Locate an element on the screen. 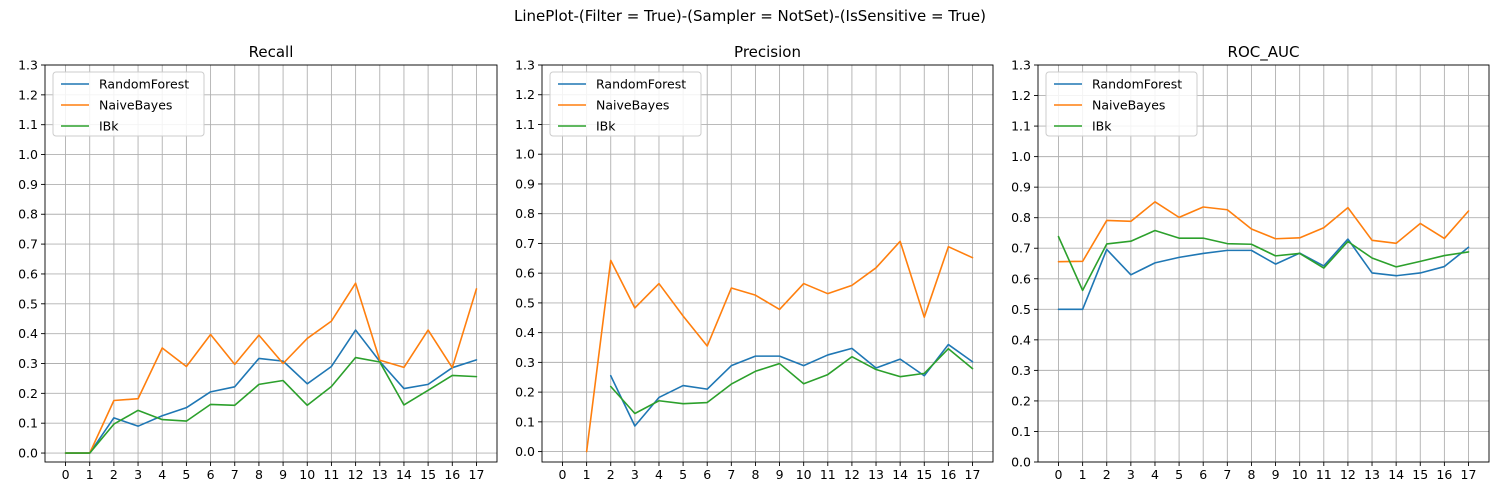 The width and height of the screenshot is (1500, 500). y-tick-label: 0.9 is located at coordinates (525, 183).